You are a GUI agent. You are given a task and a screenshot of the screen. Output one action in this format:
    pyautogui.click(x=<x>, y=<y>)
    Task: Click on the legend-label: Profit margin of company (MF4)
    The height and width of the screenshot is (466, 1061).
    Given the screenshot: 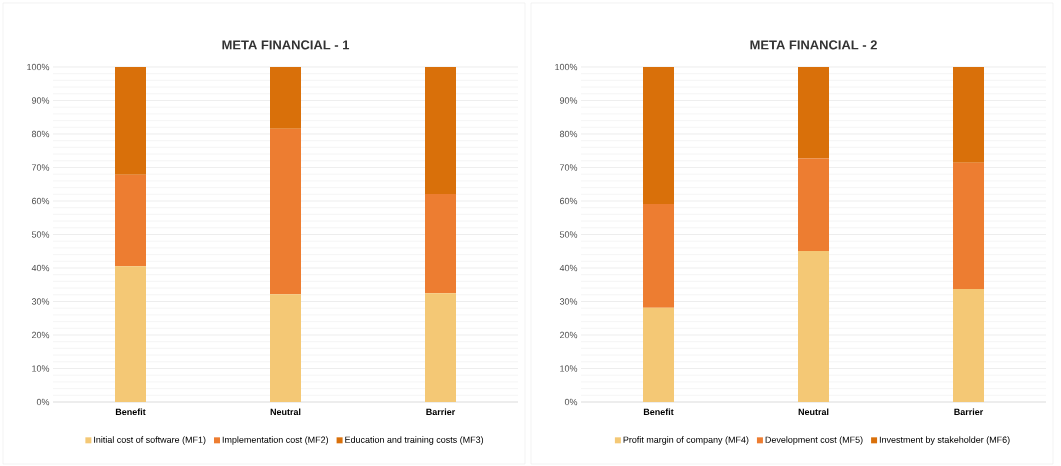 What is the action you would take?
    pyautogui.click(x=686, y=440)
    